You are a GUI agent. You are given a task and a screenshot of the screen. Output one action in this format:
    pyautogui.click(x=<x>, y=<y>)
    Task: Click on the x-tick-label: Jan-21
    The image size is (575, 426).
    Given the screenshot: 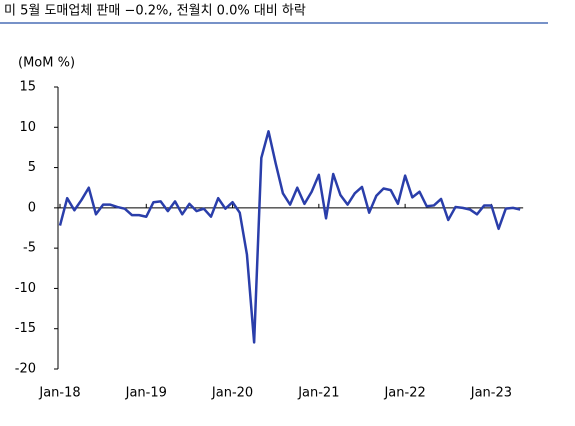 What is the action you would take?
    pyautogui.click(x=318, y=393)
    